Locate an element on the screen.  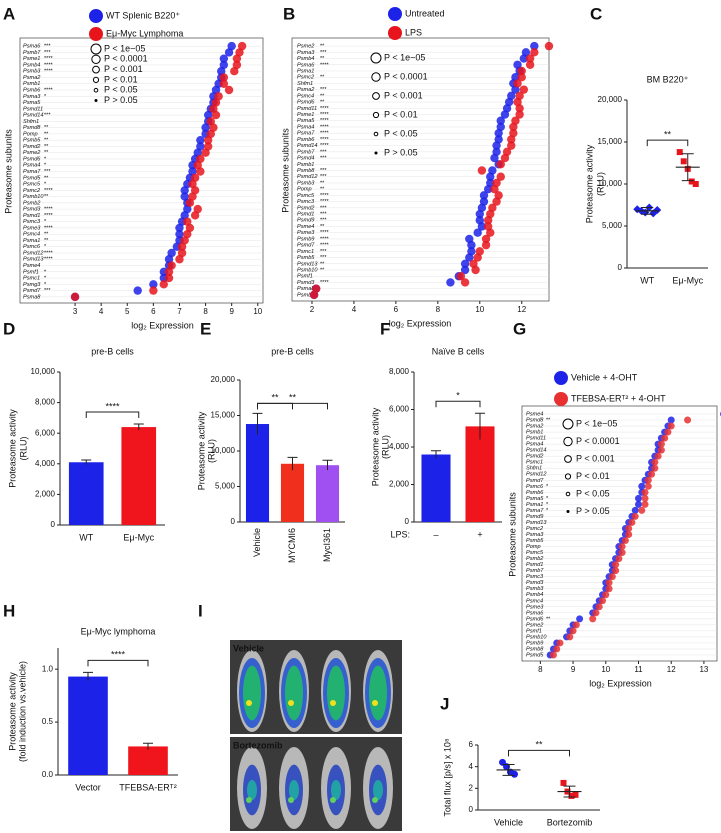
x-tick-label: 9 is located at coordinates (231, 311).